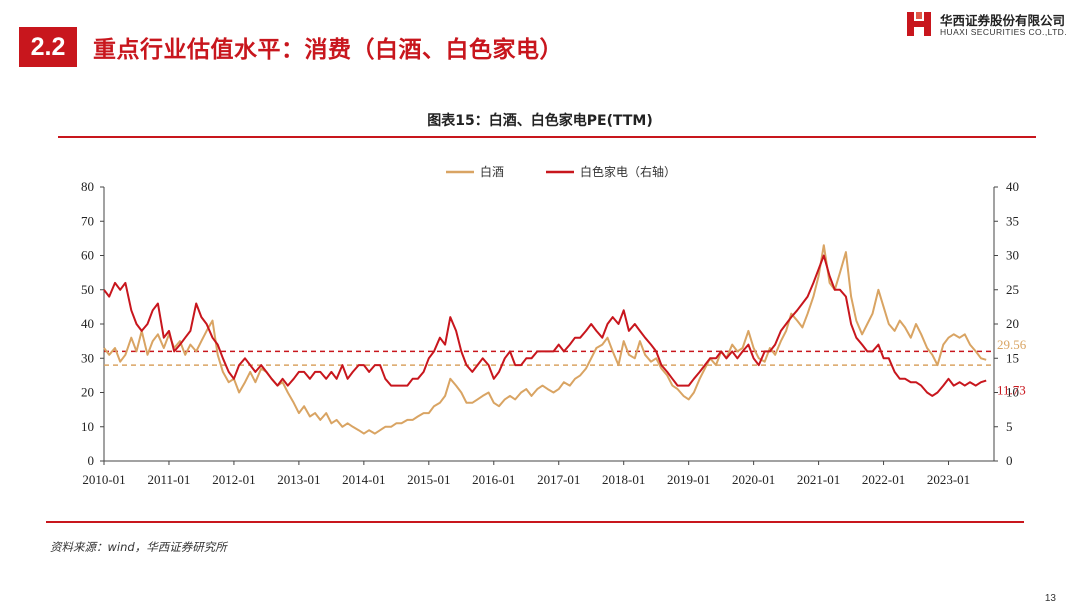 The height and width of the screenshot is (610, 1080). I want to click on page-title: 重点行业估值水平：消费（白酒、白色家电）, so click(328, 50).